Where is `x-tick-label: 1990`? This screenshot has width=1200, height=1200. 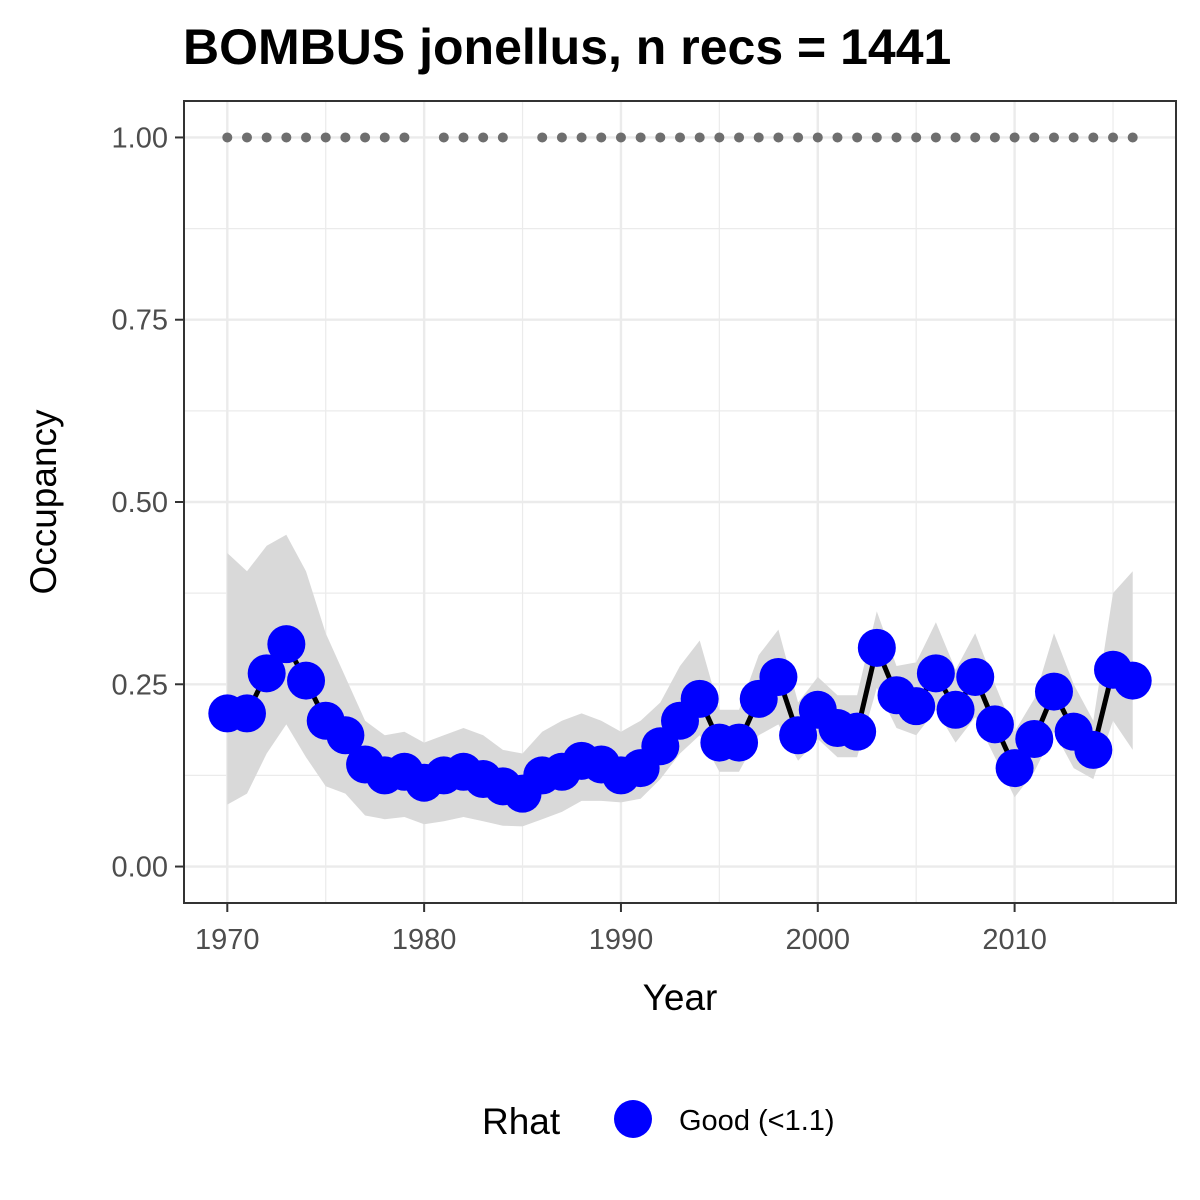
x-tick-label: 1990 is located at coordinates (621, 940).